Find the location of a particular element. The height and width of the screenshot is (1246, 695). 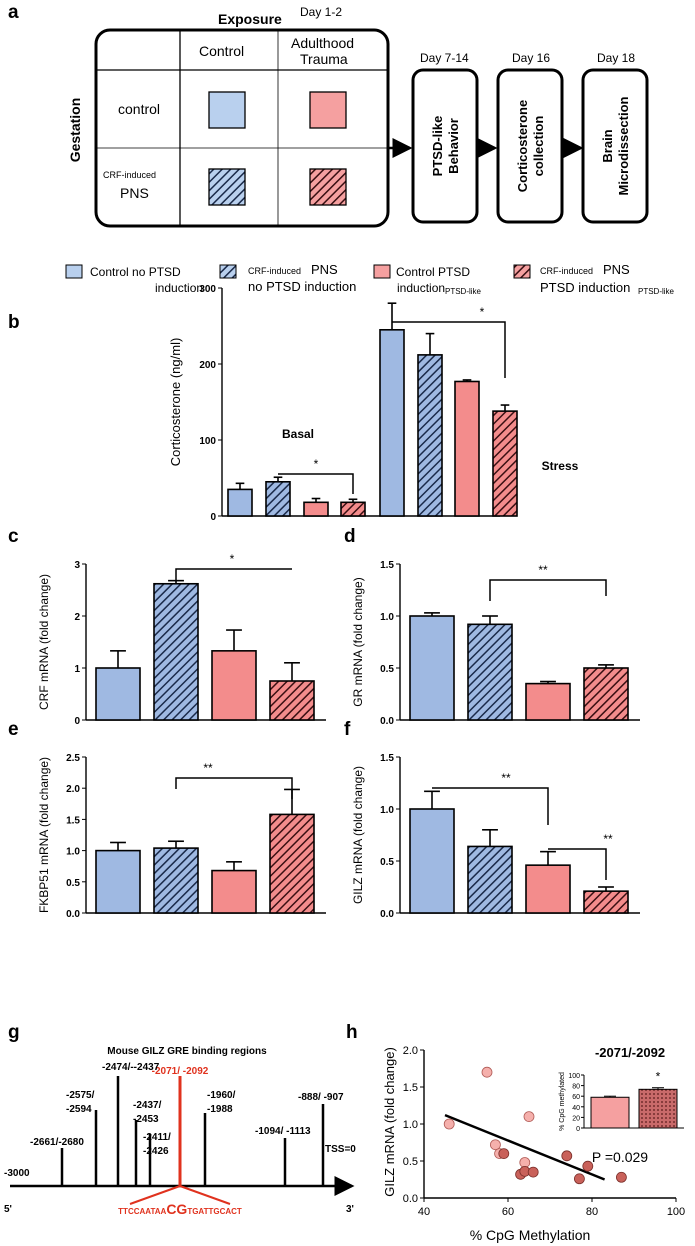

h-p-value: P =0.029 is located at coordinates (620, 1157).